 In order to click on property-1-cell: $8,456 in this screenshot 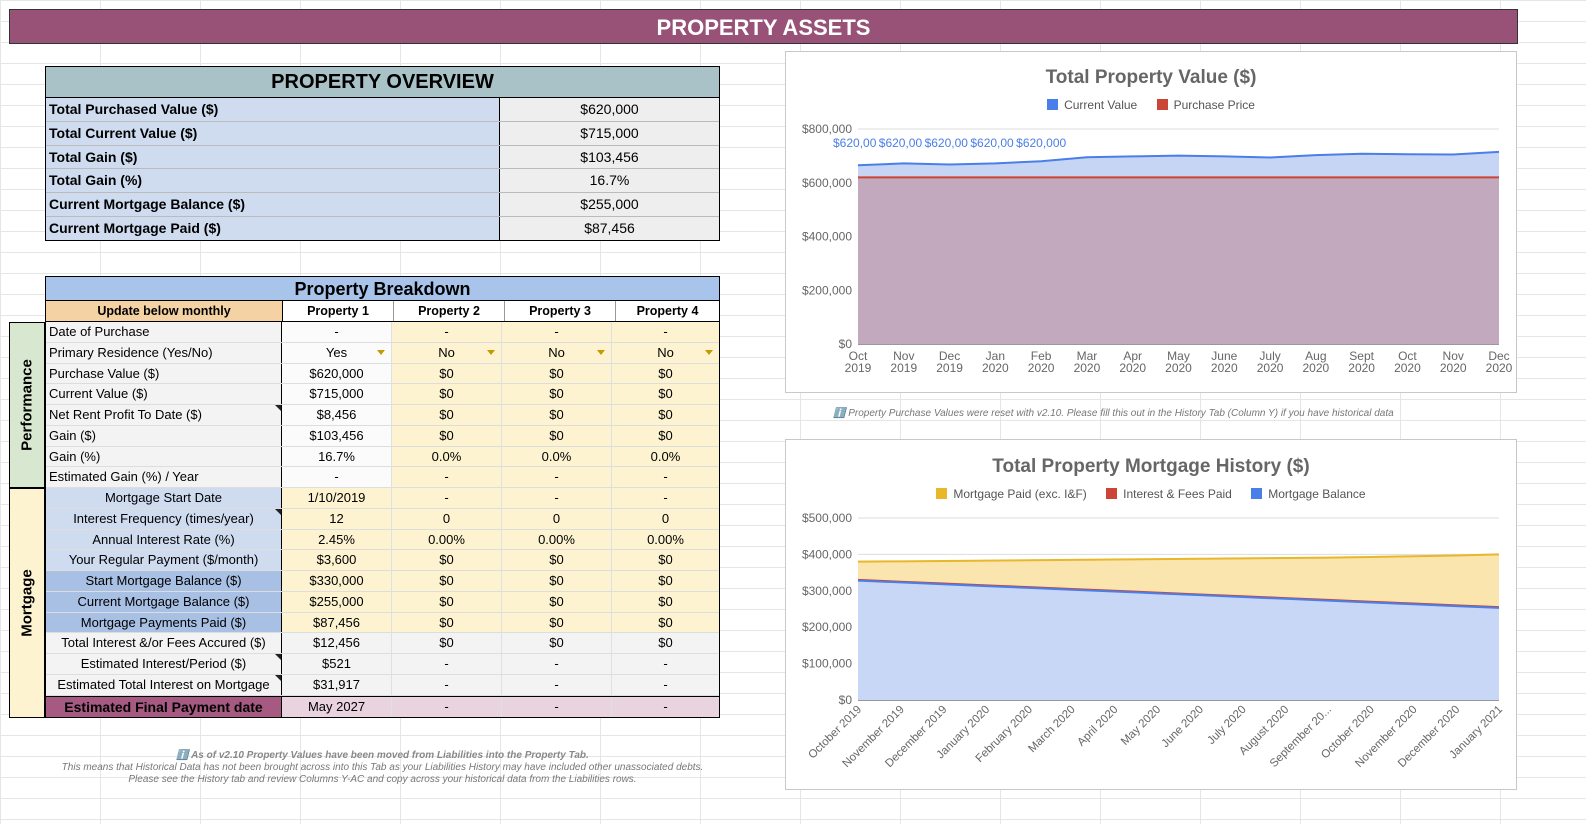, I will do `click(337, 415)`.